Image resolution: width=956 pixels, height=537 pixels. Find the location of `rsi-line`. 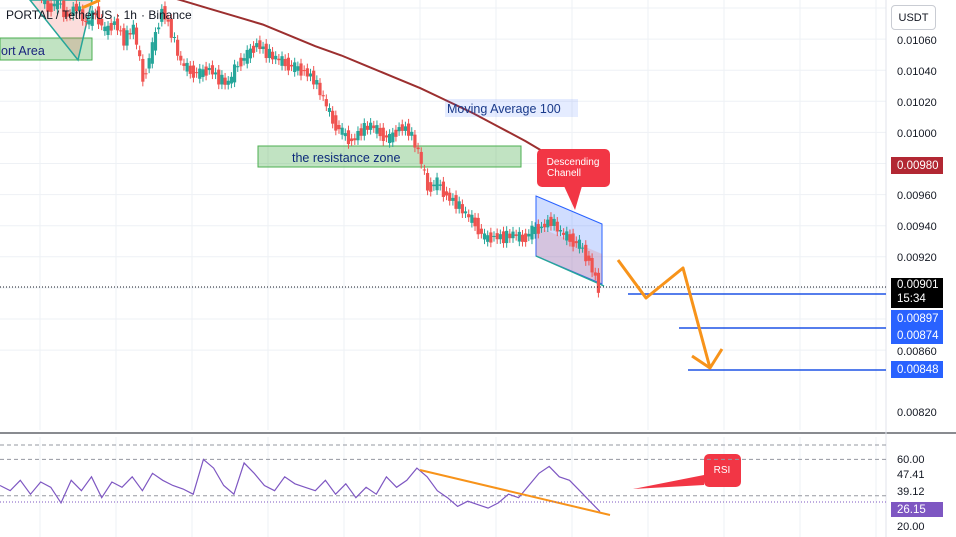

rsi-line is located at coordinates (300, 485).